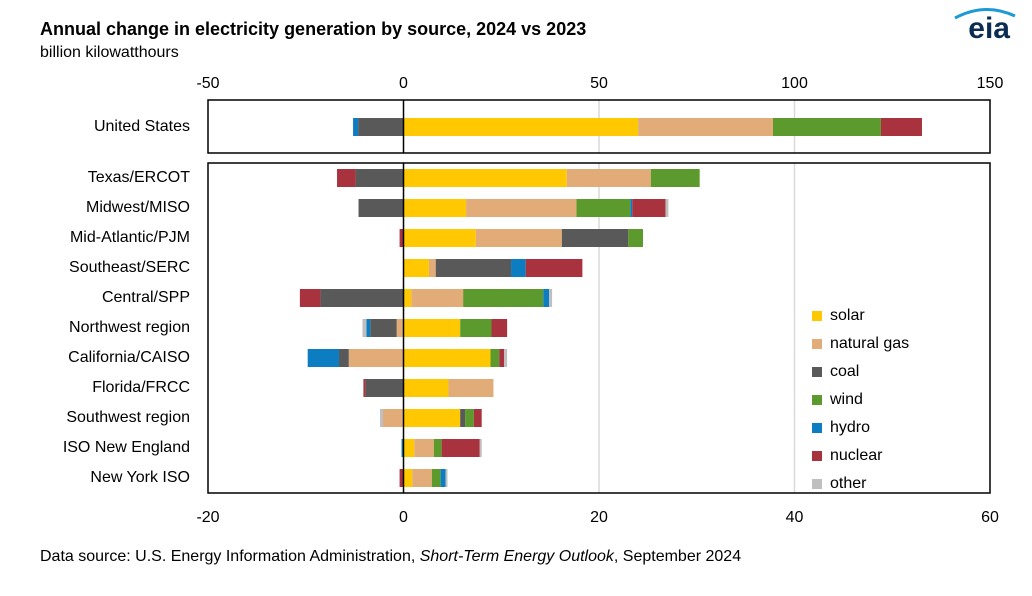  What do you see at coordinates (846, 399) in the screenshot?
I see `legend-label: wind` at bounding box center [846, 399].